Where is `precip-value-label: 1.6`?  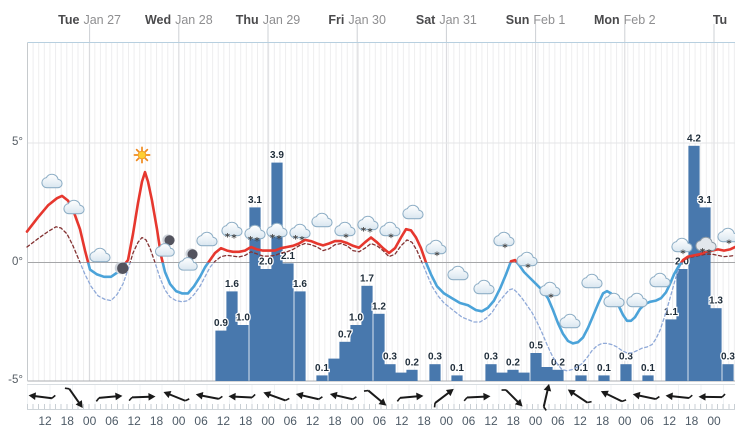 precip-value-label: 1.6 is located at coordinates (300, 284).